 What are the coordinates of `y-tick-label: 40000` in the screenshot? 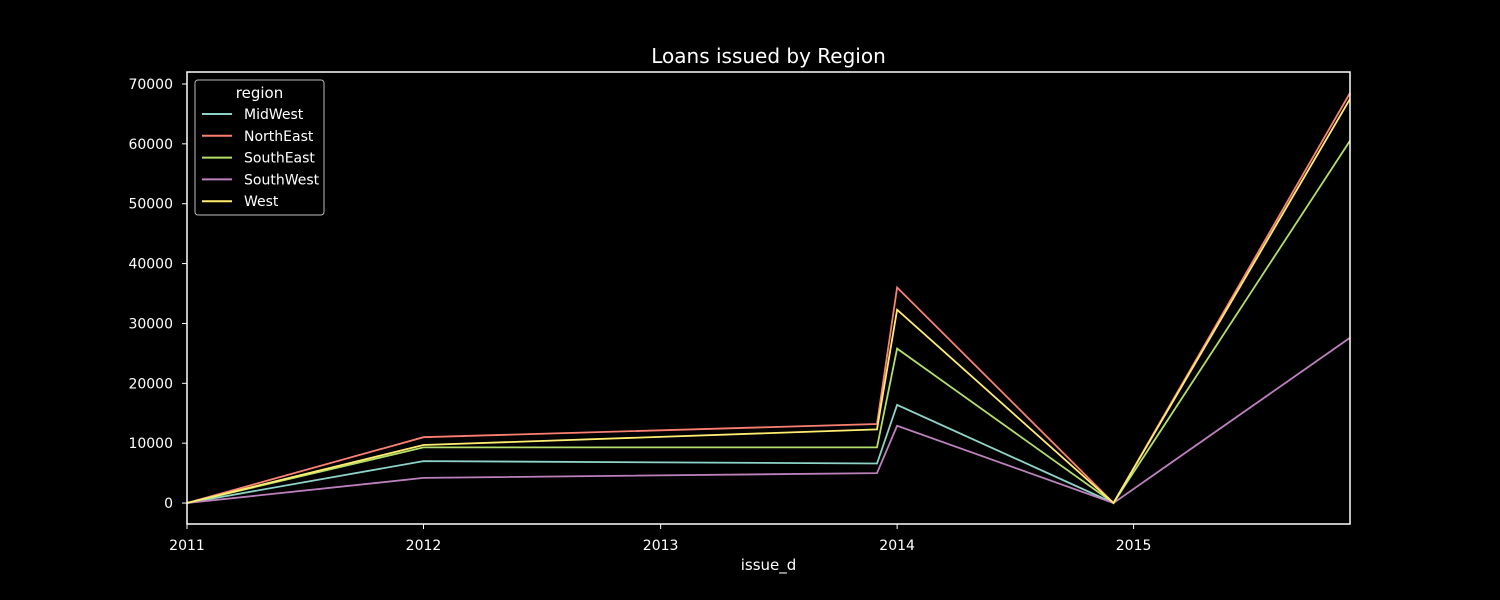 It's located at (150, 265).